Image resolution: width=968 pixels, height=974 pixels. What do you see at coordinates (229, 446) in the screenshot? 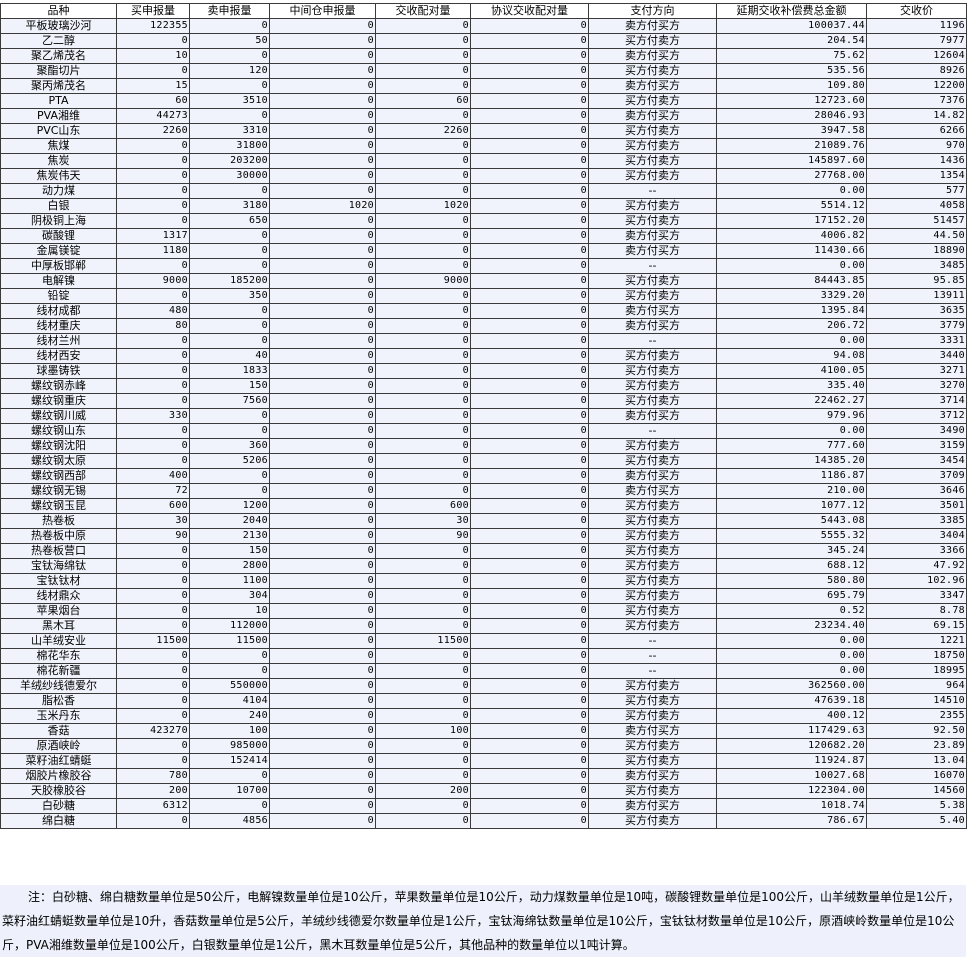
I see `cell-sell-qty: 360` at bounding box center [229, 446].